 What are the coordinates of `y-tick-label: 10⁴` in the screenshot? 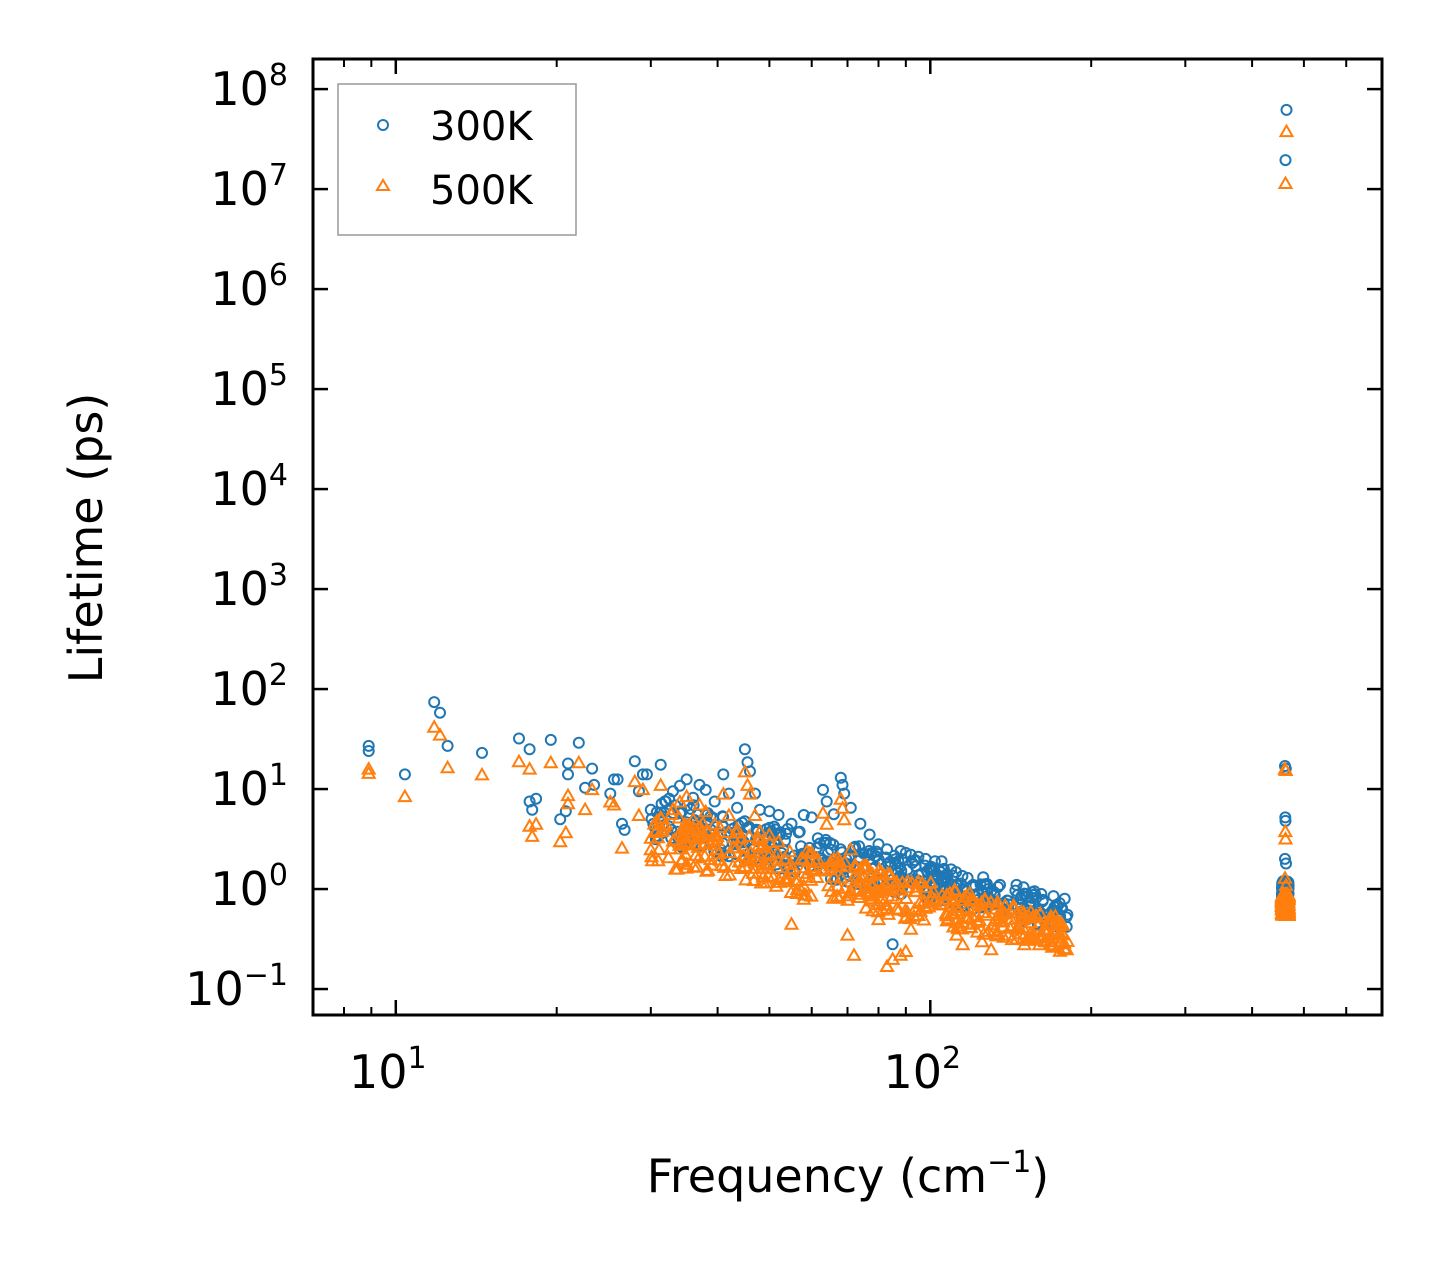 It's located at (249, 487).